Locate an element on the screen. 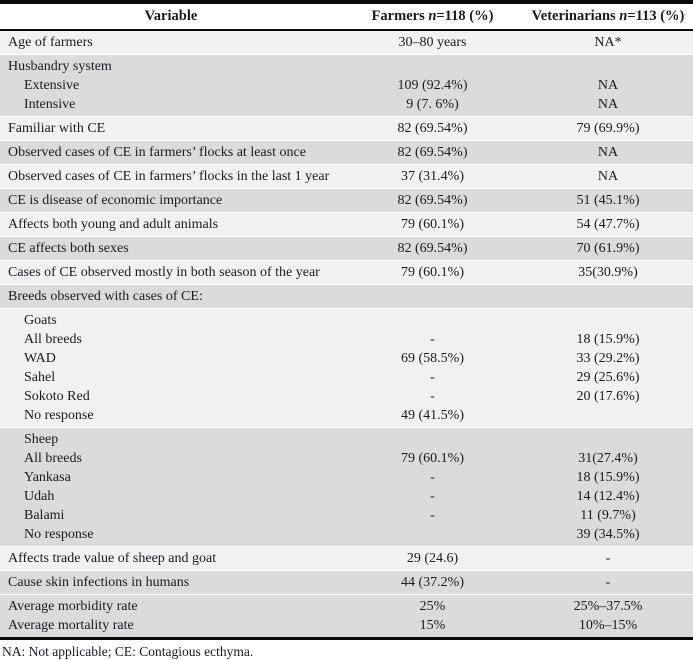 The width and height of the screenshot is (693, 660). table-row: Sheep is located at coordinates (346, 438).